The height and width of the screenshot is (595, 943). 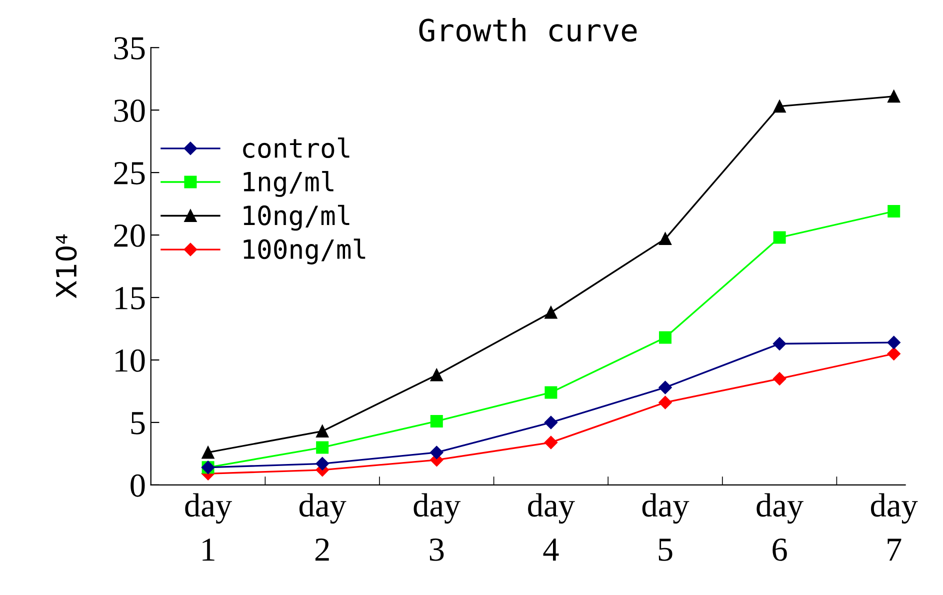 I want to click on chart-title: Growth curve, so click(x=528, y=30).